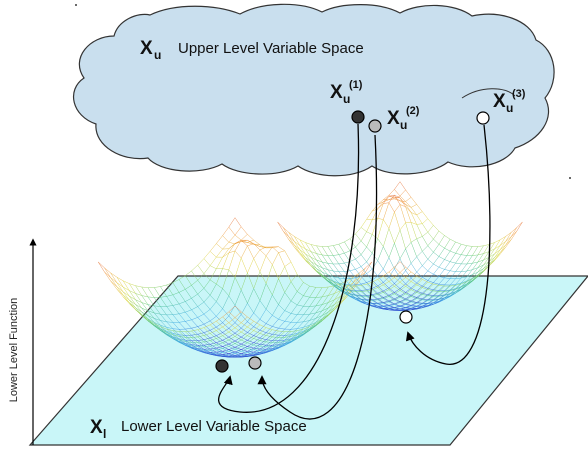 The width and height of the screenshot is (588, 454). I want to click on right-function-bowl, so click(400, 246).